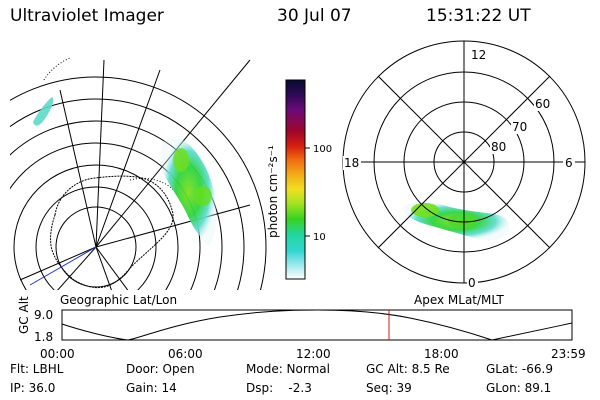 The image size is (600, 400). What do you see at coordinates (273, 191) in the screenshot?
I see `colorbar-unit-label: photon cm⁻²s⁻¹` at bounding box center [273, 191].